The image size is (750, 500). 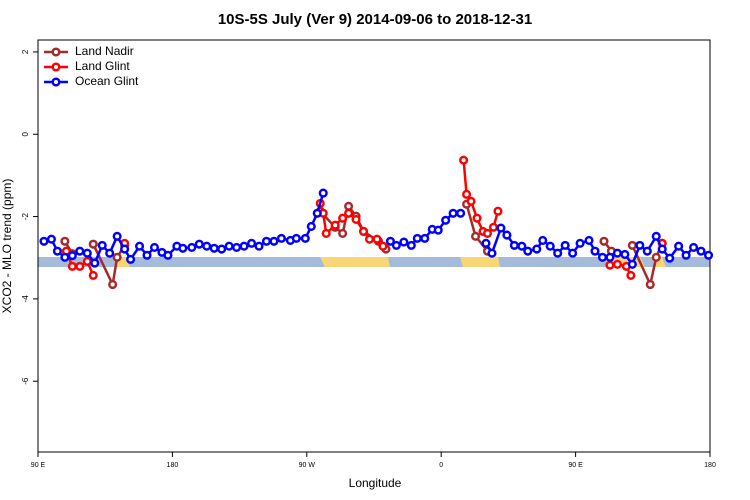 I want to click on y-axis-label: XCO2 - MLO trend (ppm), so click(x=7, y=246).